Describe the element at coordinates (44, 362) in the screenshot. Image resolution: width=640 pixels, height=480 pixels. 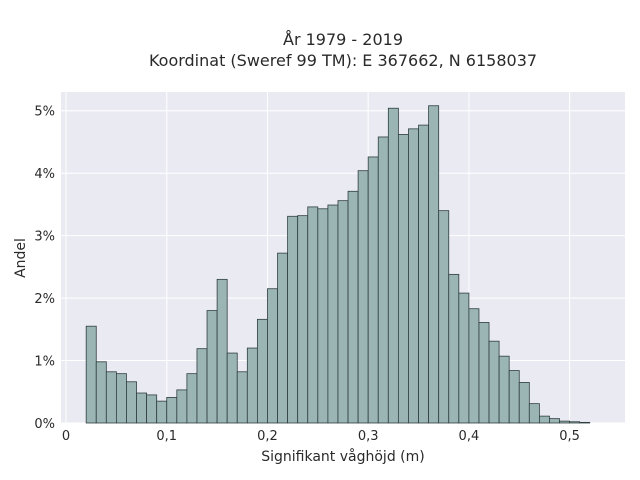
I see `y-tick-label: 1%` at that location.